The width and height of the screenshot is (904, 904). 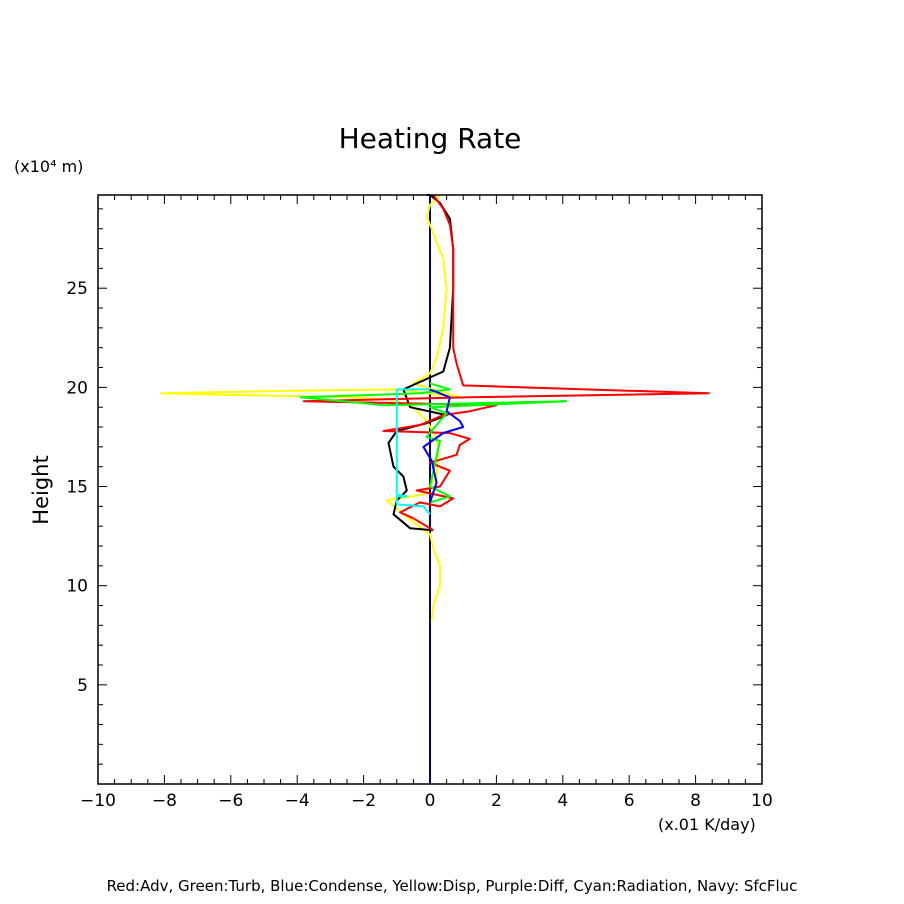 What do you see at coordinates (230, 801) in the screenshot?
I see `x-tick-label: −6` at bounding box center [230, 801].